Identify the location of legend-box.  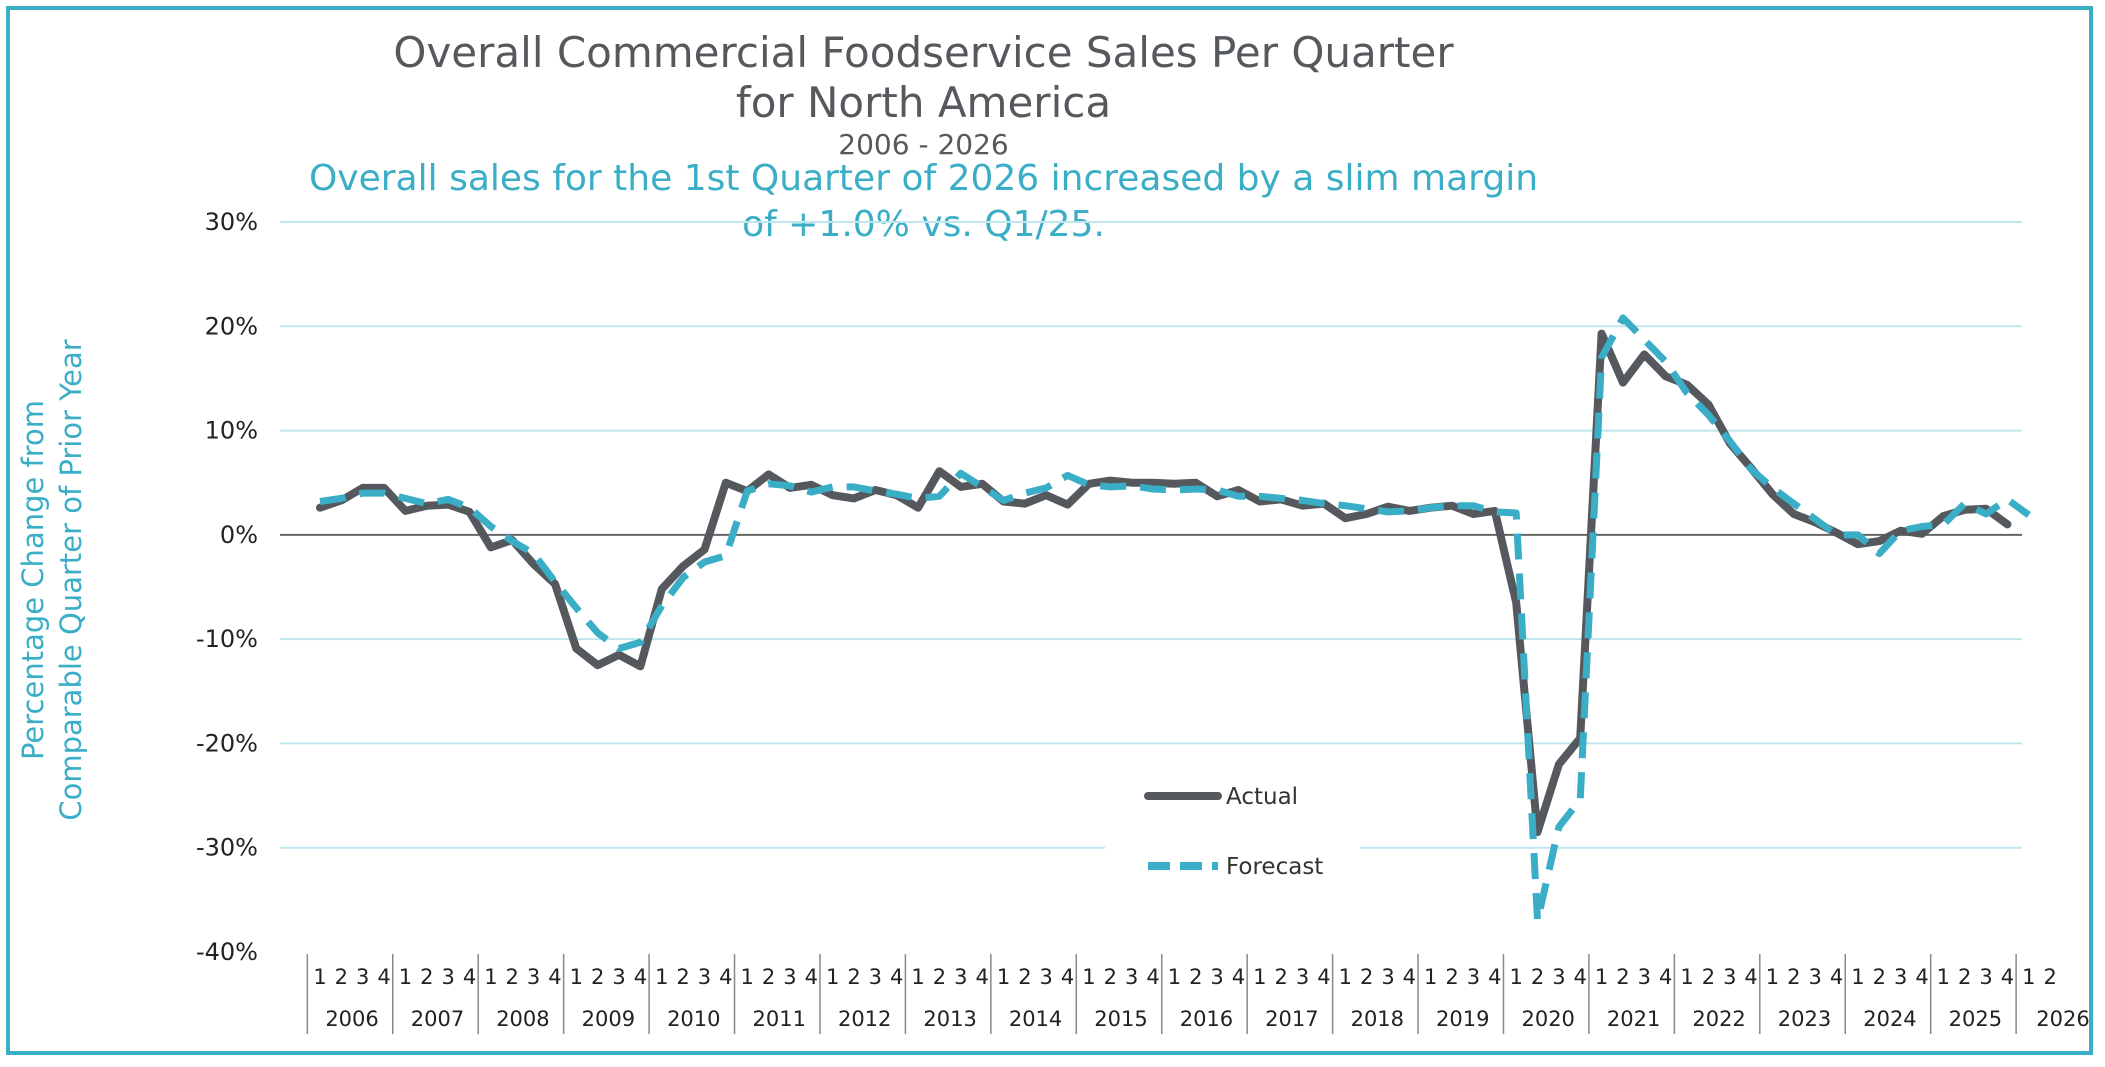
(1232, 825).